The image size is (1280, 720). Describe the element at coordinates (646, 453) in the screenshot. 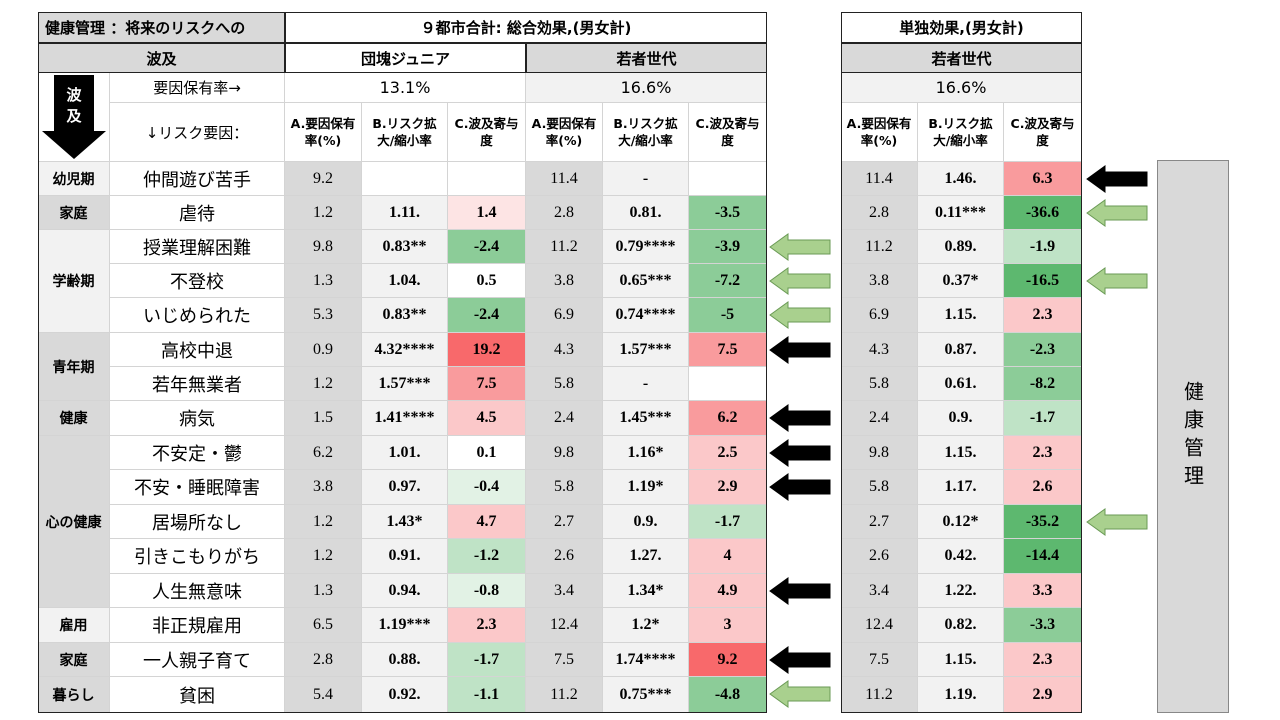

I see `cell-y-b: 1.16*` at that location.